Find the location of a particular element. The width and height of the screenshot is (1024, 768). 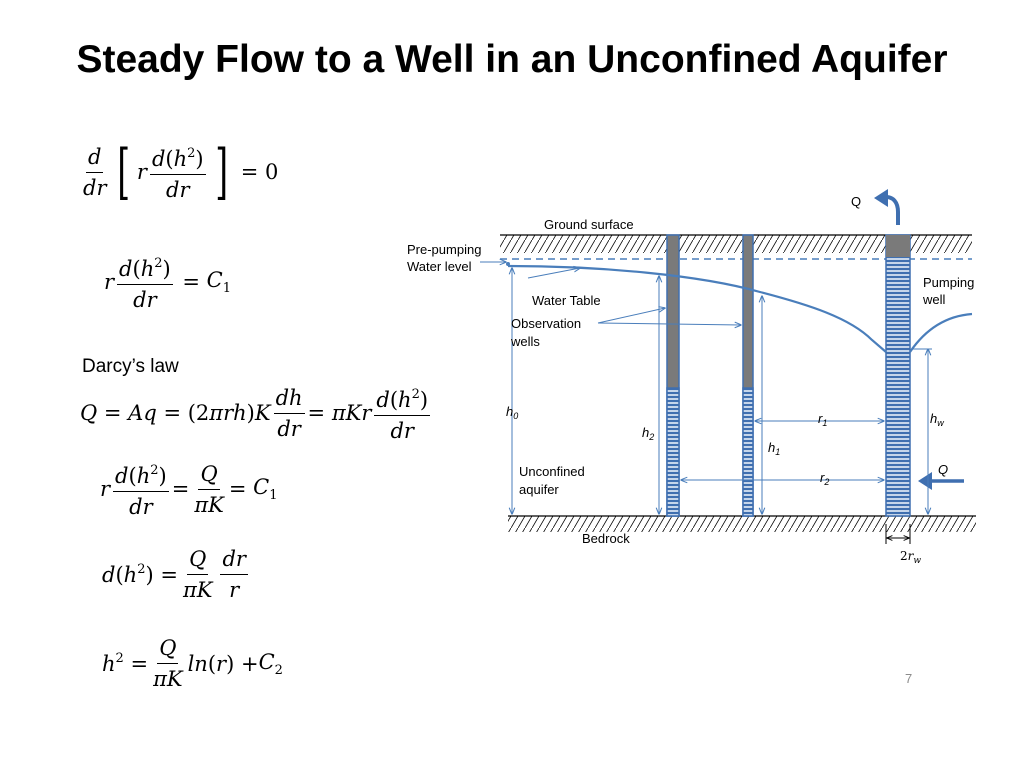

label-2rw: 2rw is located at coordinates (910, 557).